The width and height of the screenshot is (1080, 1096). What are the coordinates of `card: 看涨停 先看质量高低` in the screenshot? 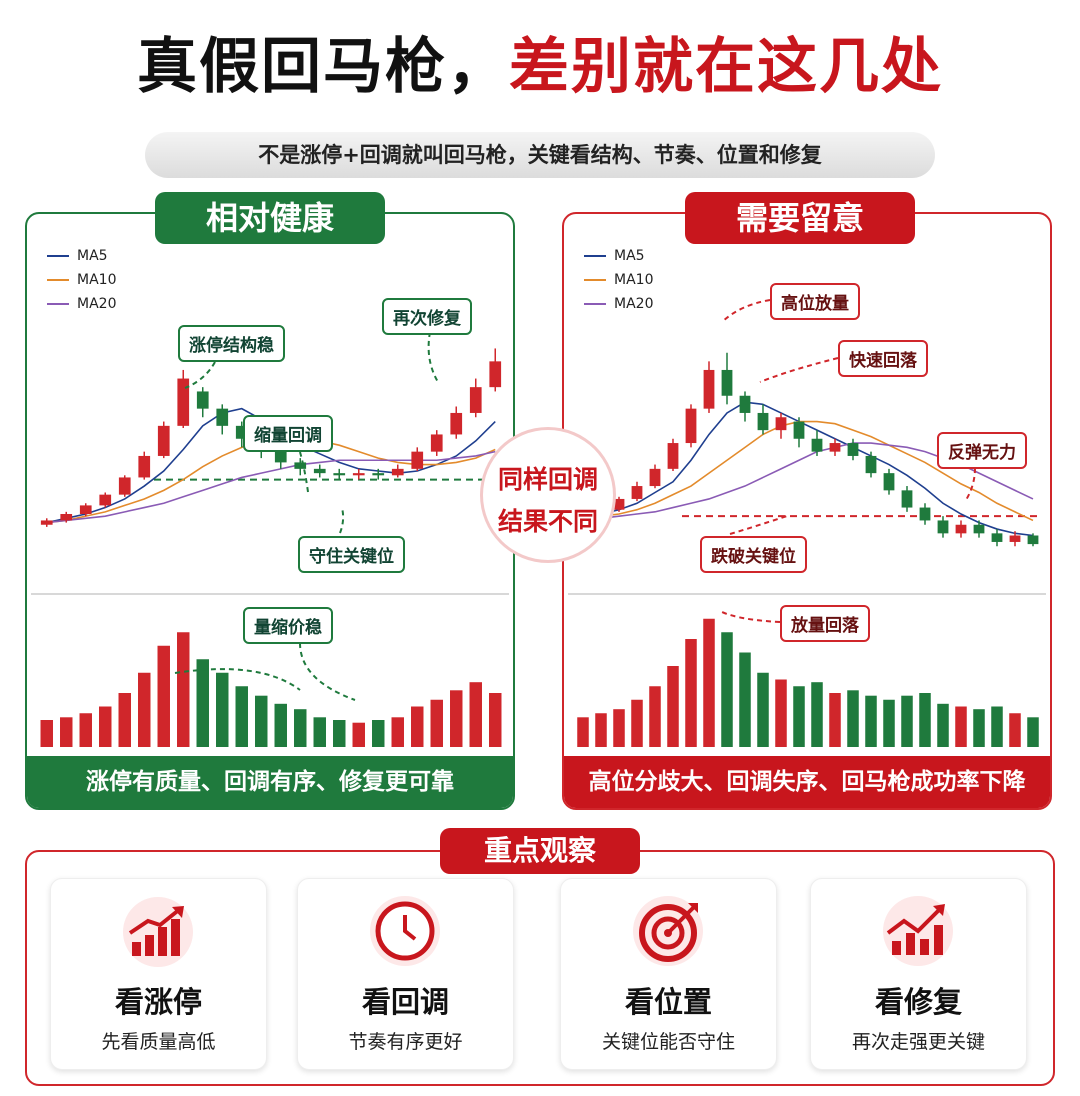 It's located at (158, 974).